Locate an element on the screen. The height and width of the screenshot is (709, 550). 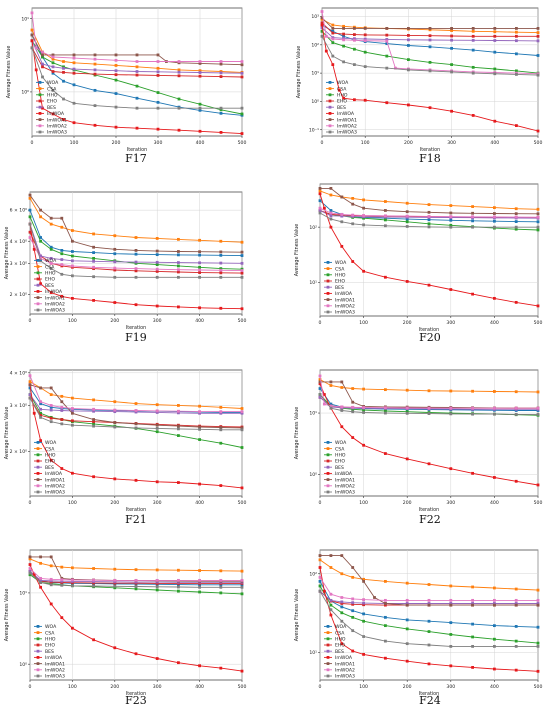
panel-caption: F23 is located at coordinates (136, 700).